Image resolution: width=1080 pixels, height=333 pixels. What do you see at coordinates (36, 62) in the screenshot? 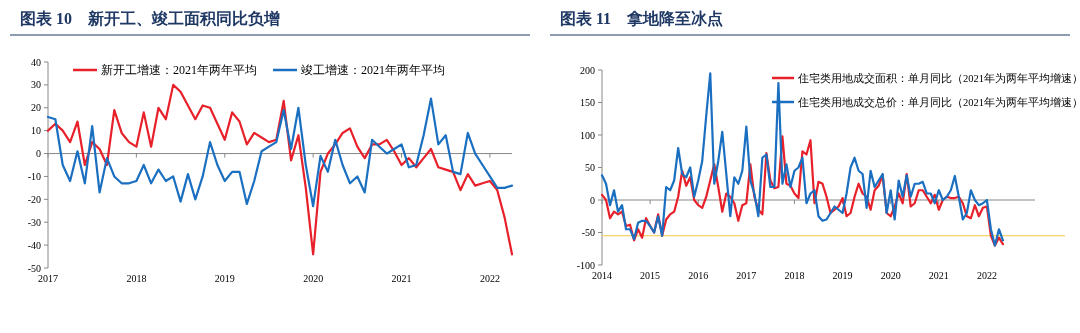
I see `y-tick-label: 40` at bounding box center [36, 62].